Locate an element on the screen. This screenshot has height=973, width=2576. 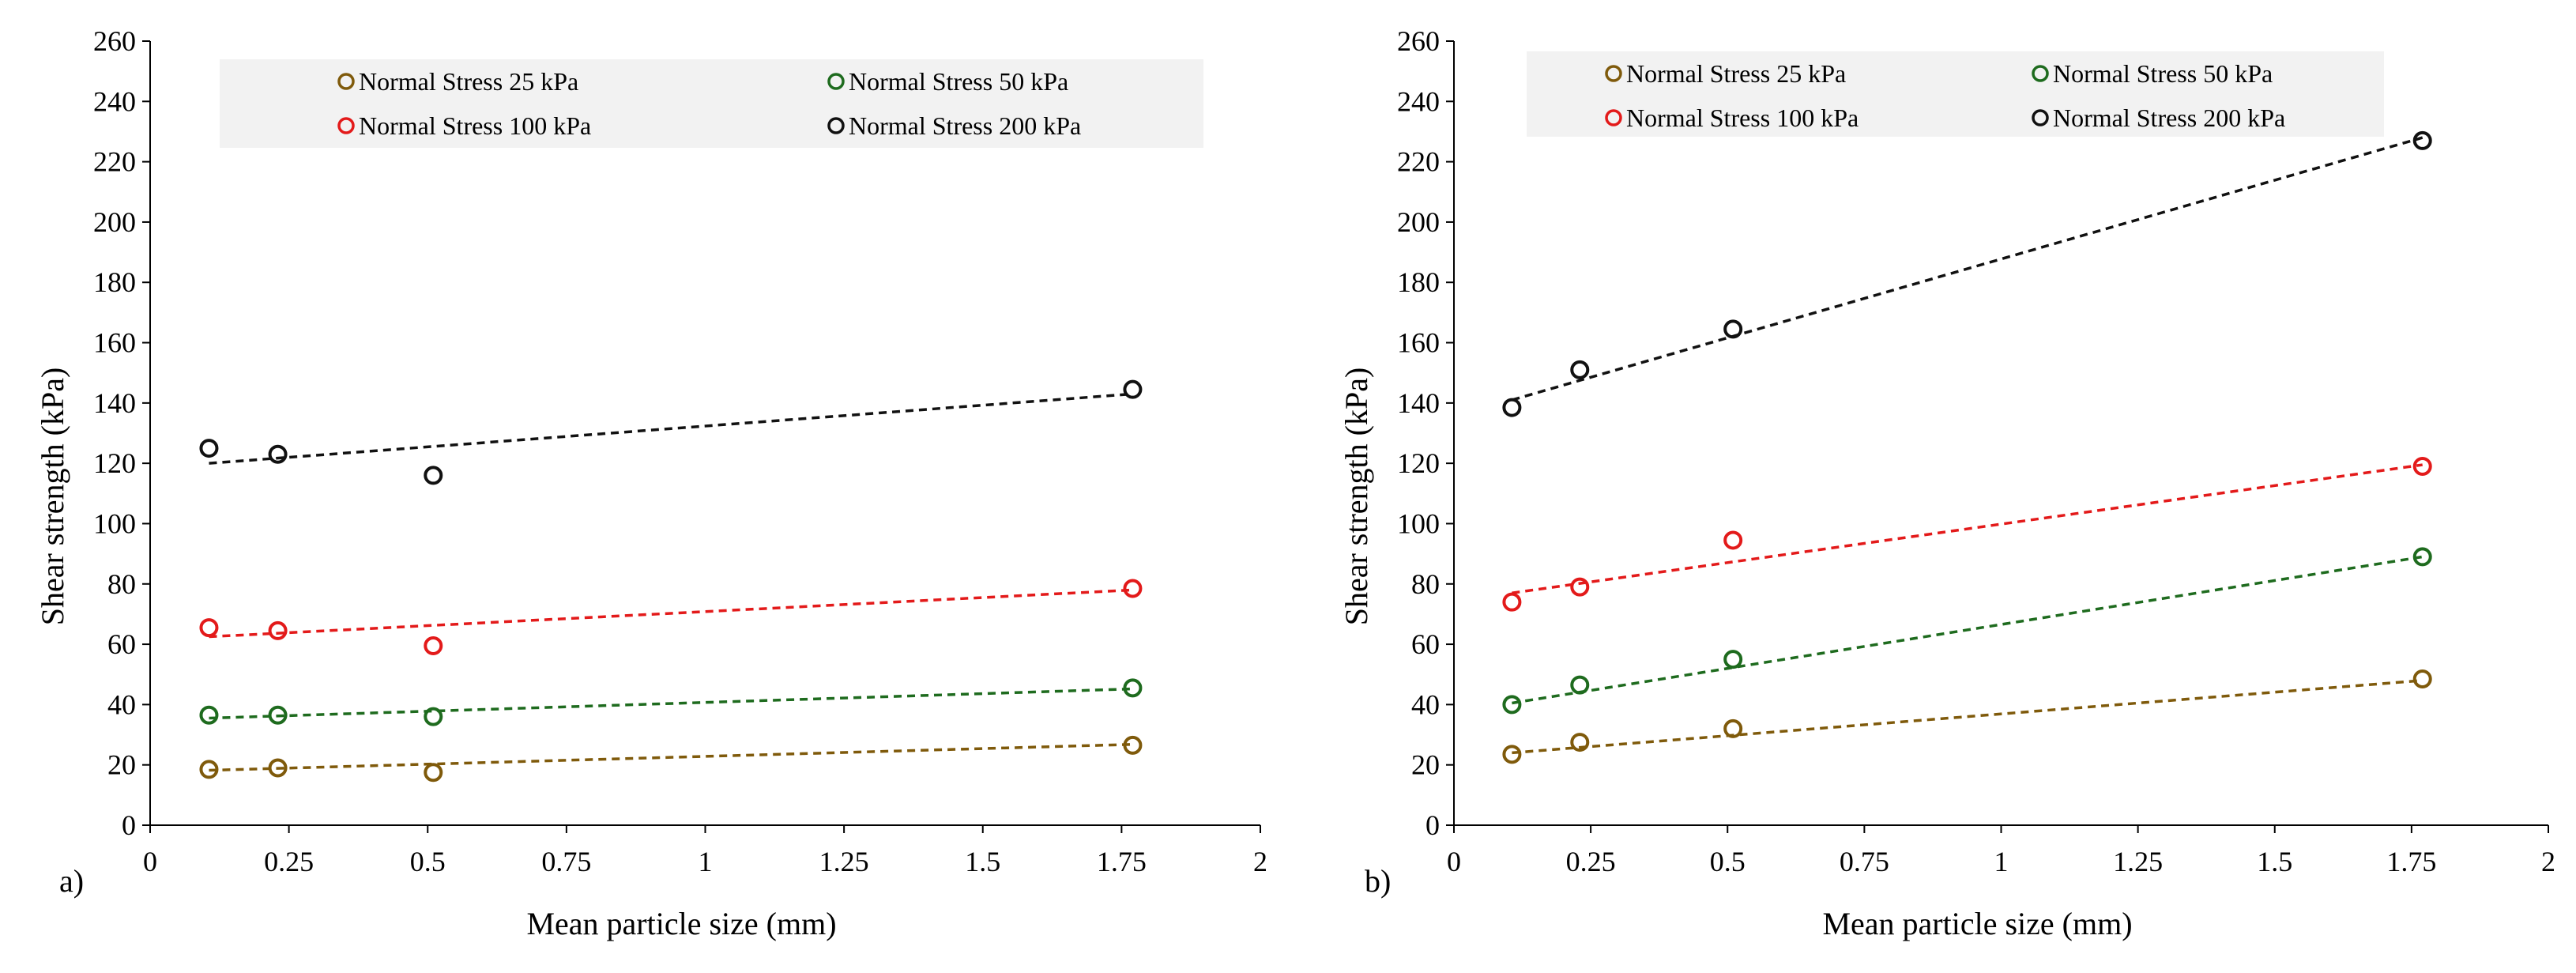
x-tick-label: 0.75 is located at coordinates (1864, 861).